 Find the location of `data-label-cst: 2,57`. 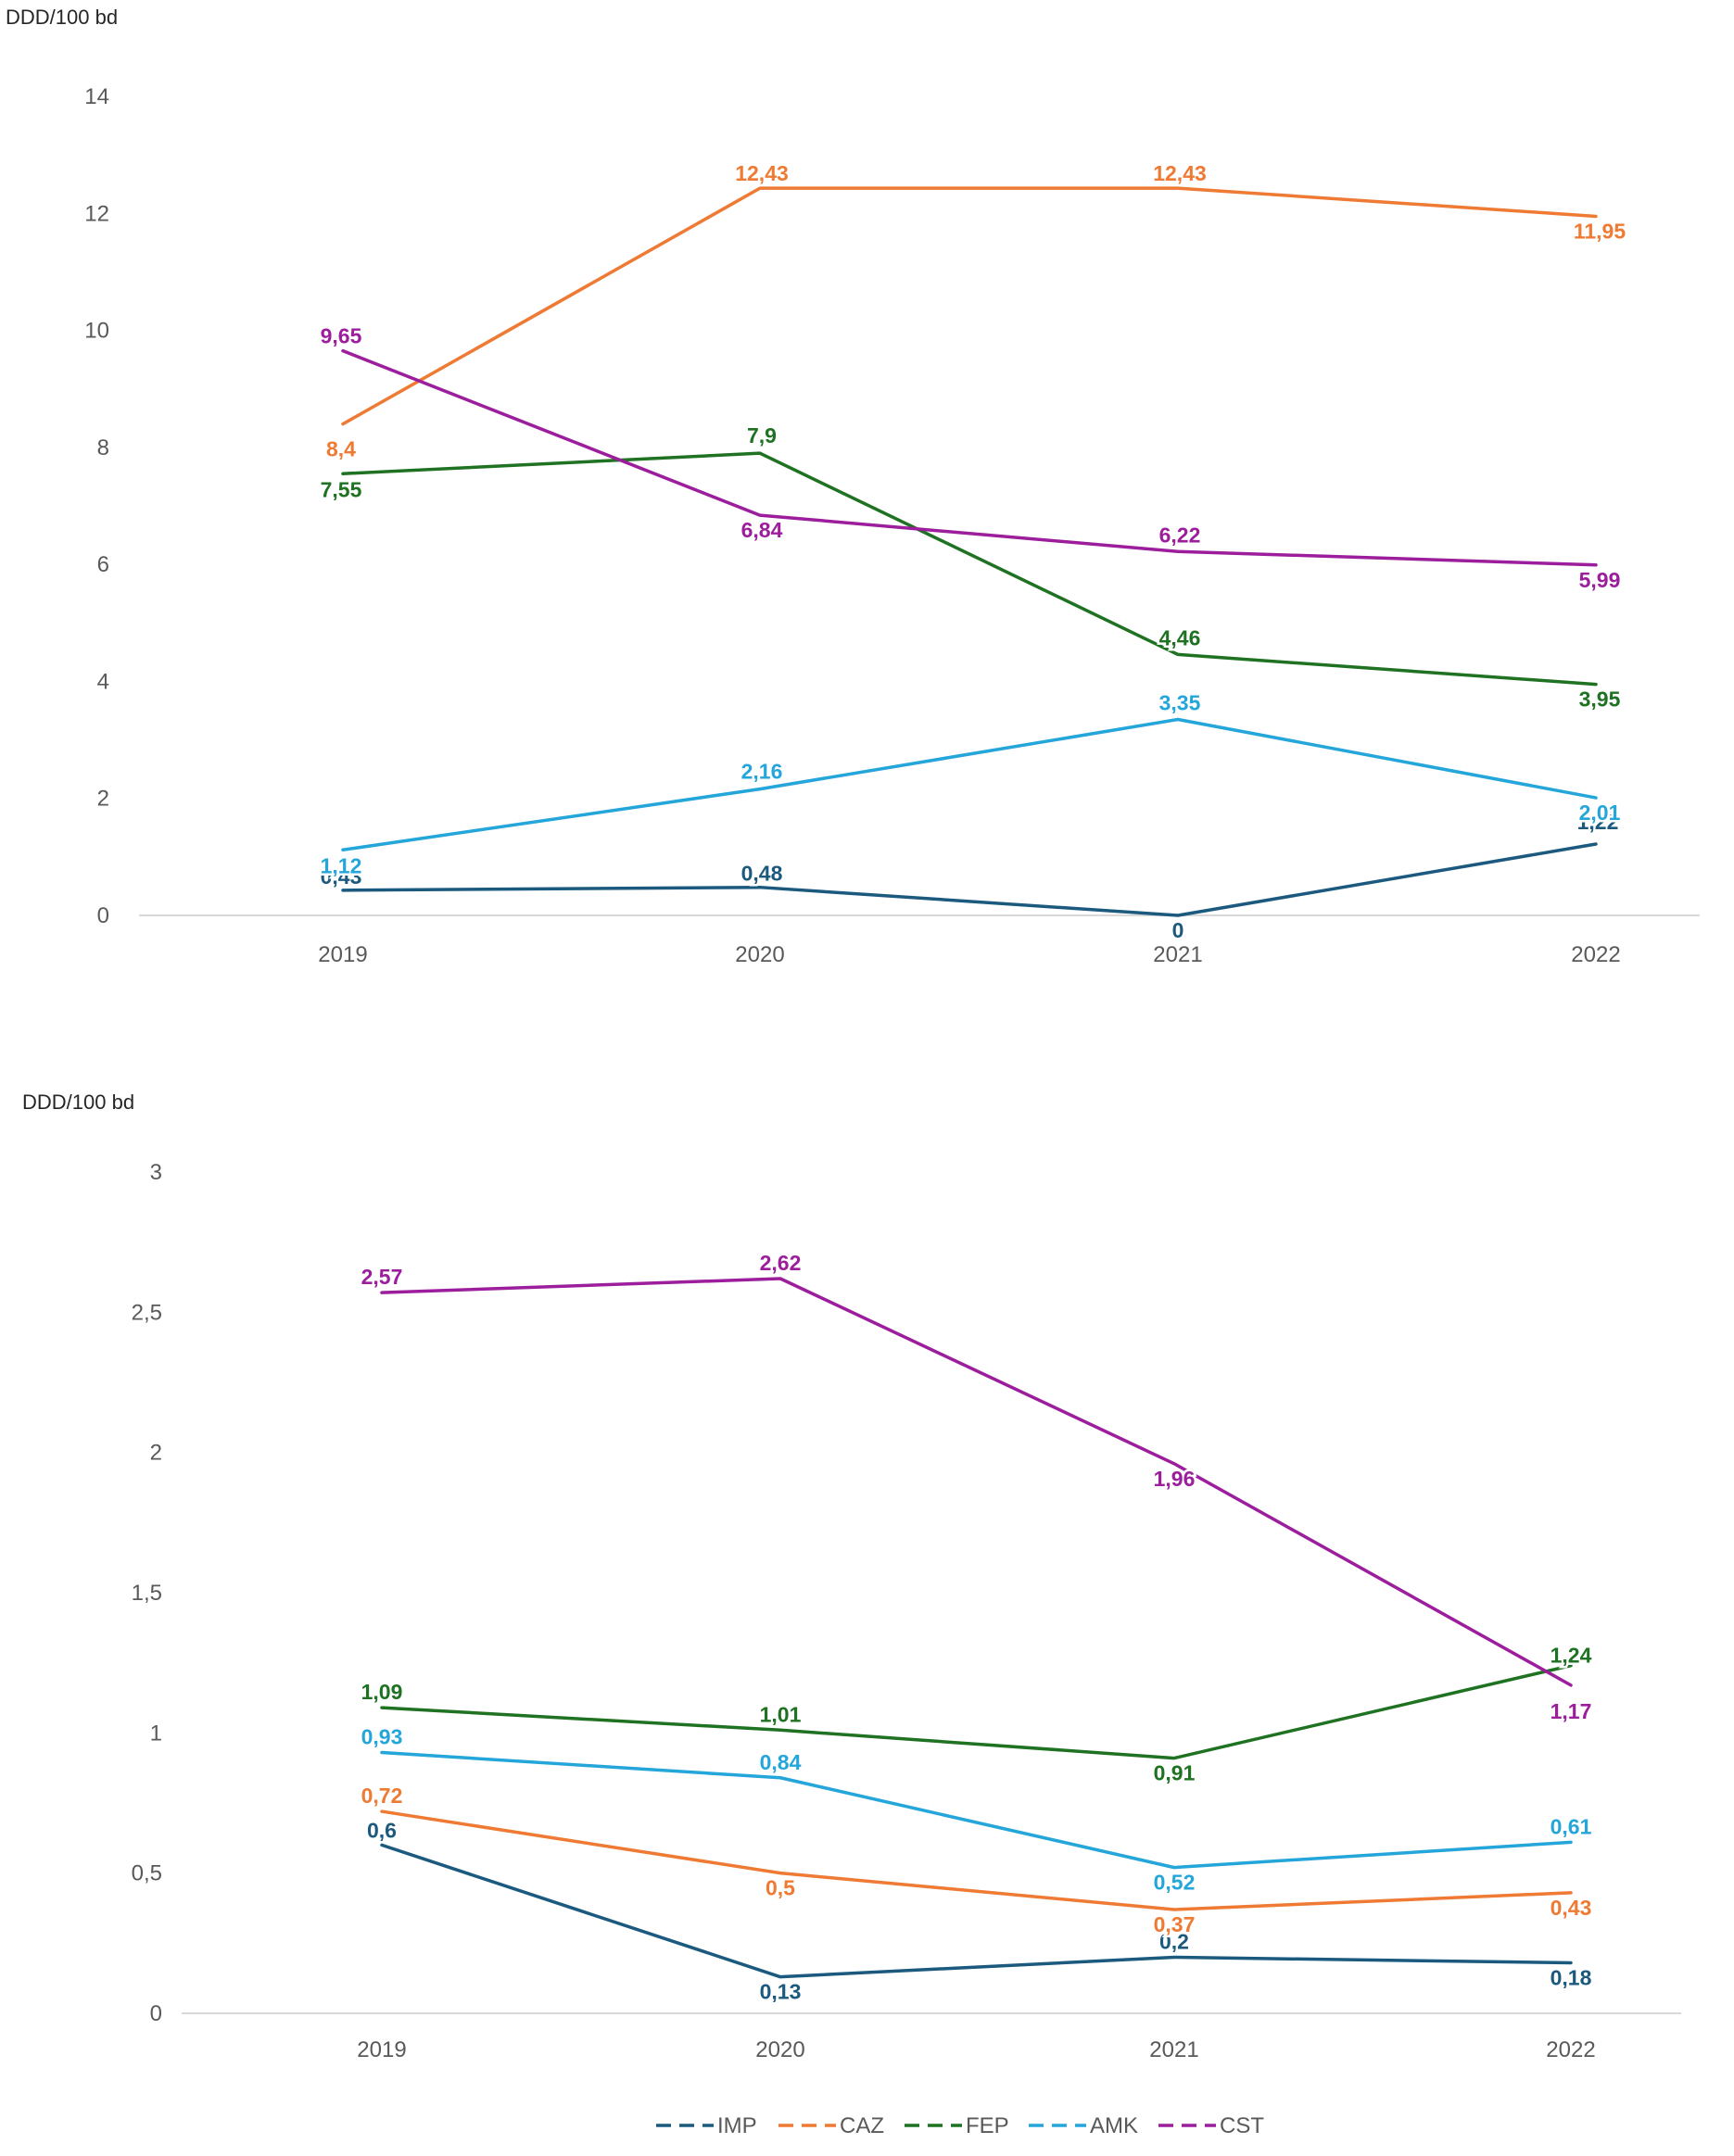

data-label-cst: 2,57 is located at coordinates (382, 1277).